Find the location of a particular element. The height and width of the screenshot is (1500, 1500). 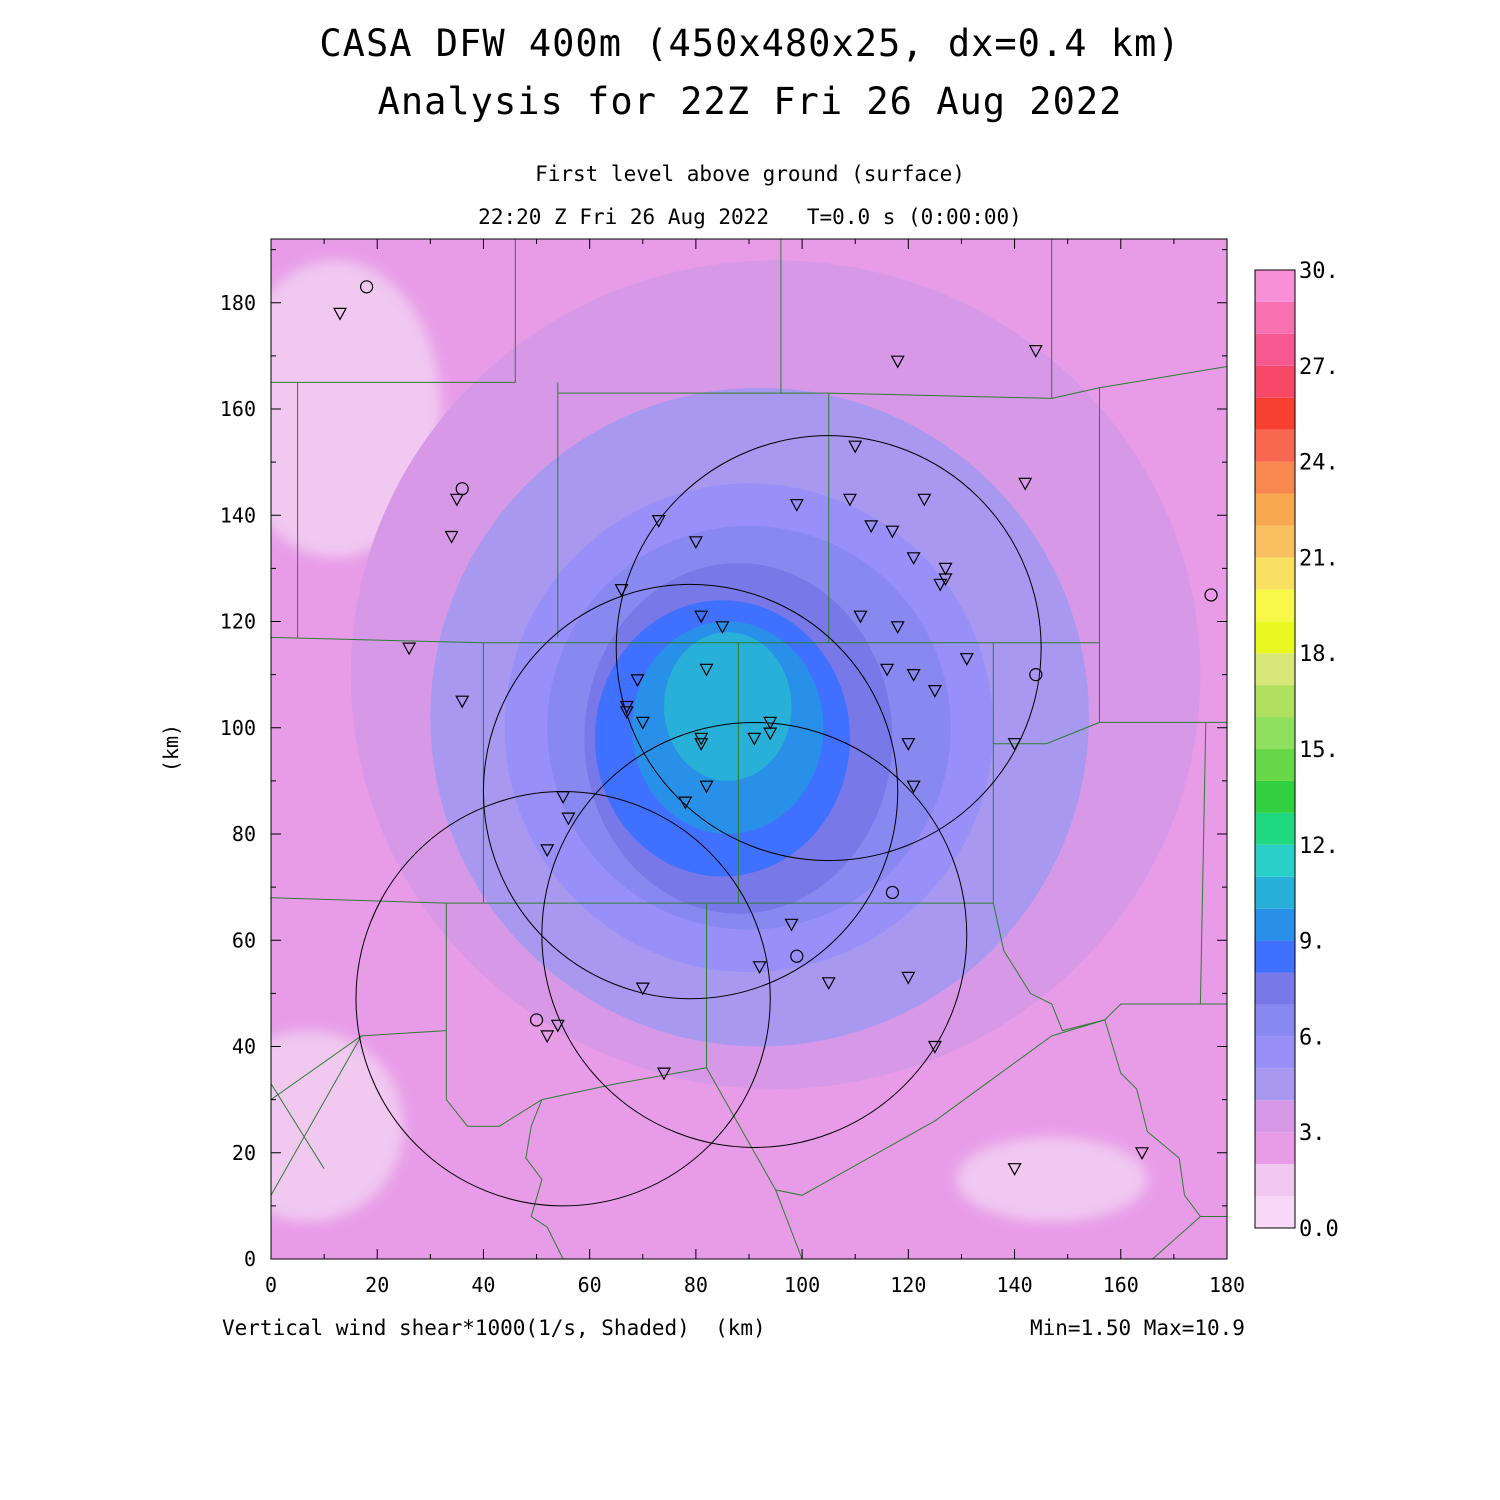

colorbar-label: 12. is located at coordinates (1319, 846).